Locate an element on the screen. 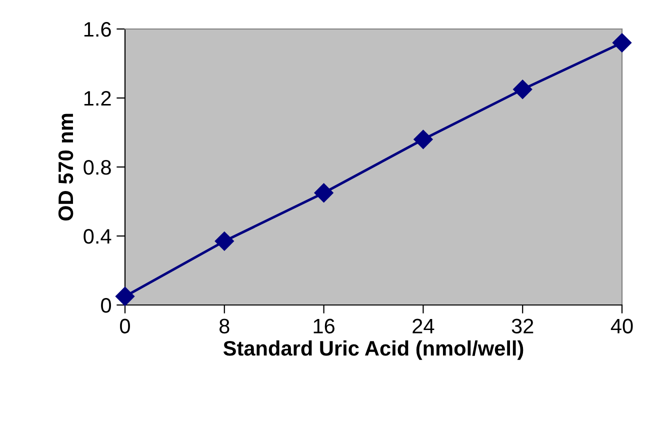  x-axis-title: Standard Uric Acid (nmol/well) is located at coordinates (373, 350).